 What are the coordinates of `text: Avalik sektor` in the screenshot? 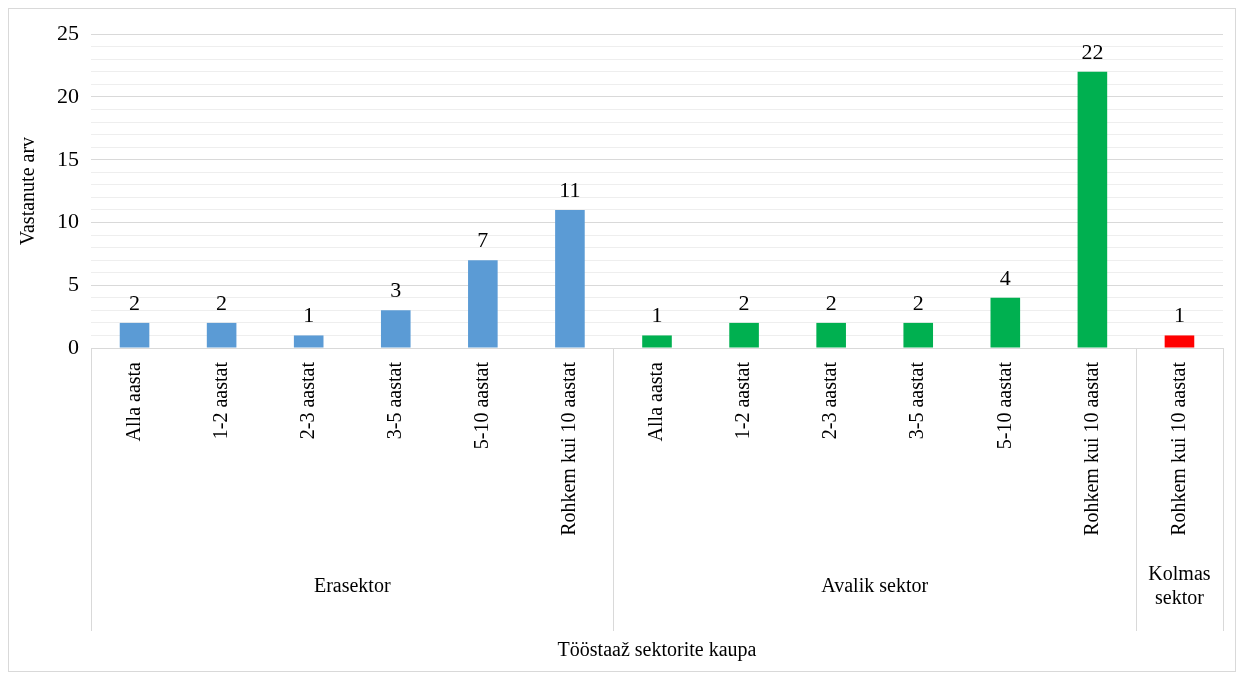 It's located at (875, 585).